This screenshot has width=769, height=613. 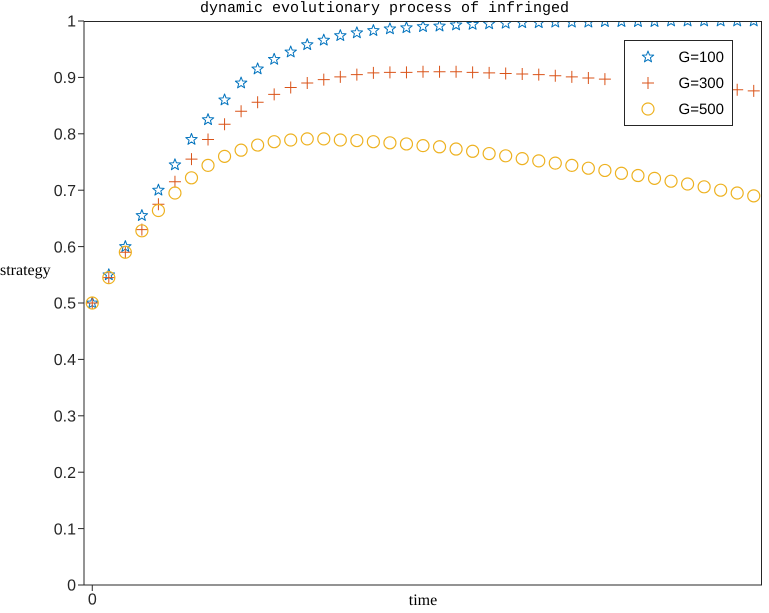 What do you see at coordinates (25, 271) in the screenshot?
I see `y-axis-title: strategy` at bounding box center [25, 271].